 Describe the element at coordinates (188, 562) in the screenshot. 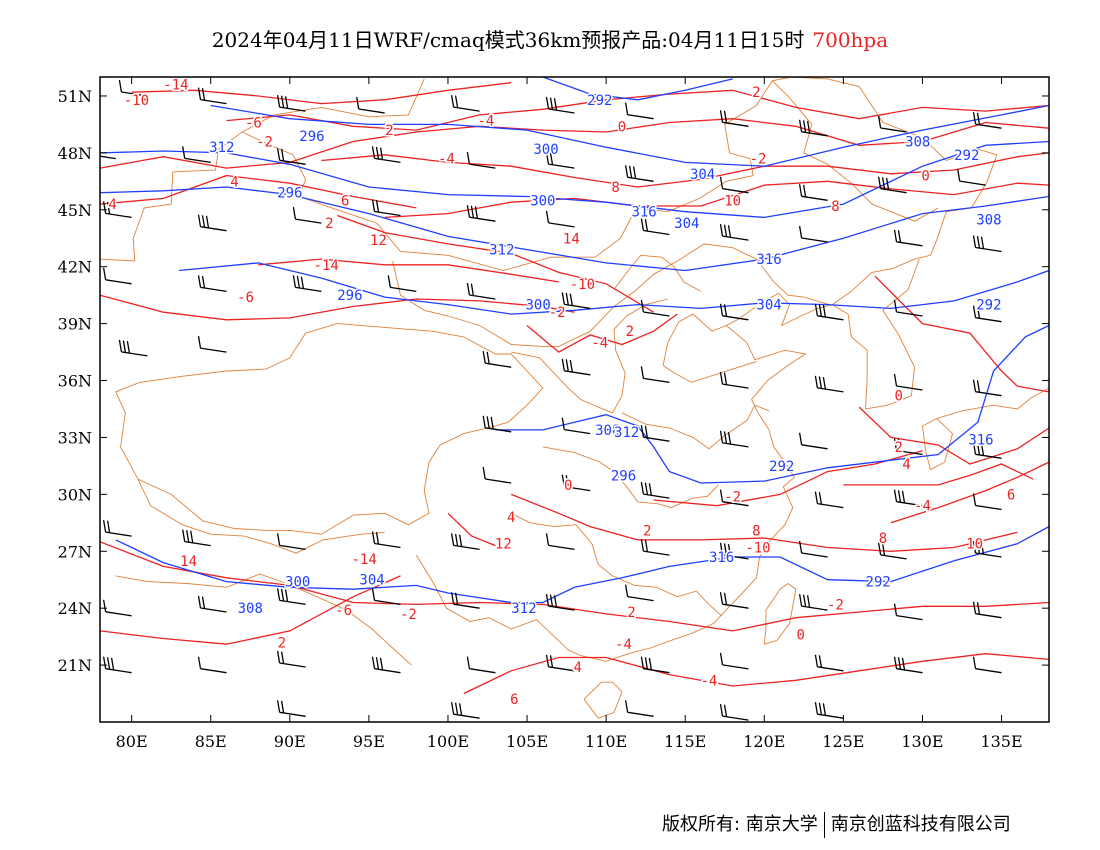

I see `temperature-contour-label: 14` at that location.